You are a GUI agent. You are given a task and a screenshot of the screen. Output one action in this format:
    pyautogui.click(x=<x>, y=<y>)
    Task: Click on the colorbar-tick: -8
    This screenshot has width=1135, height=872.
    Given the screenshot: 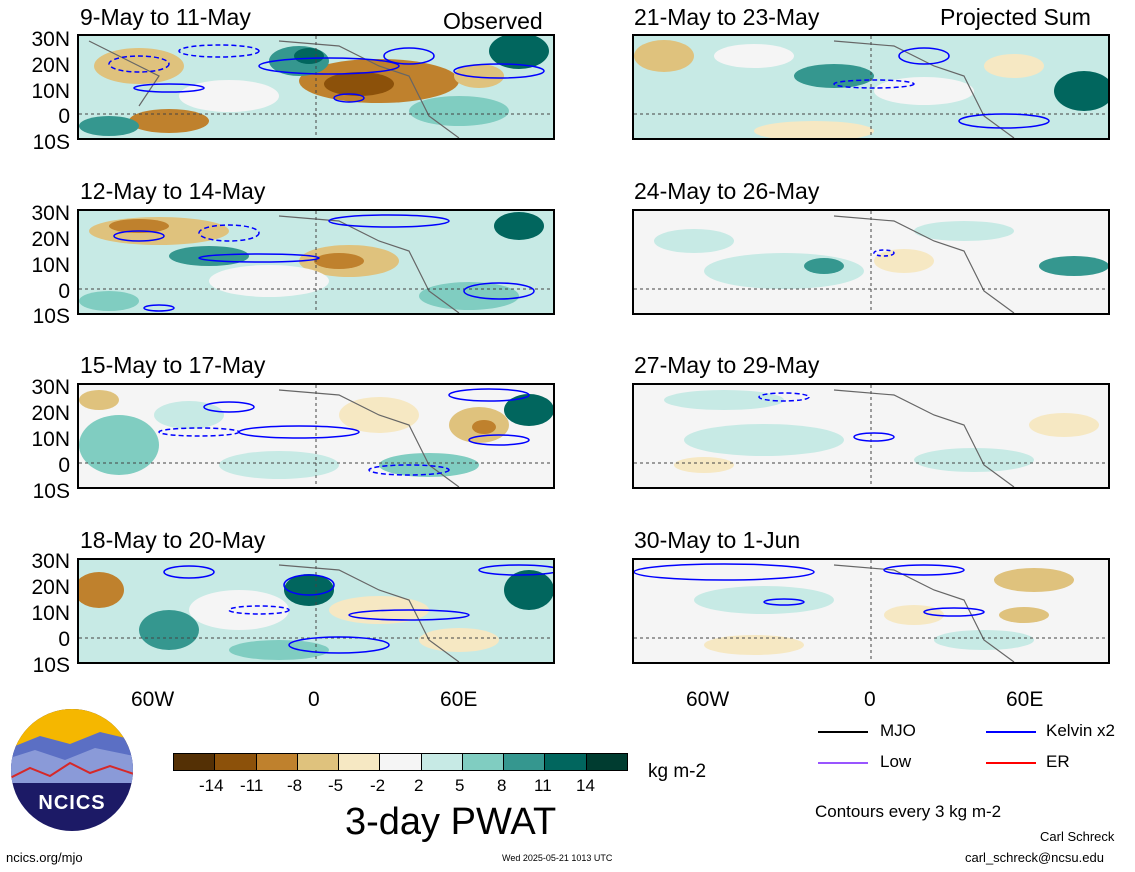 What is the action you would take?
    pyautogui.click(x=295, y=785)
    